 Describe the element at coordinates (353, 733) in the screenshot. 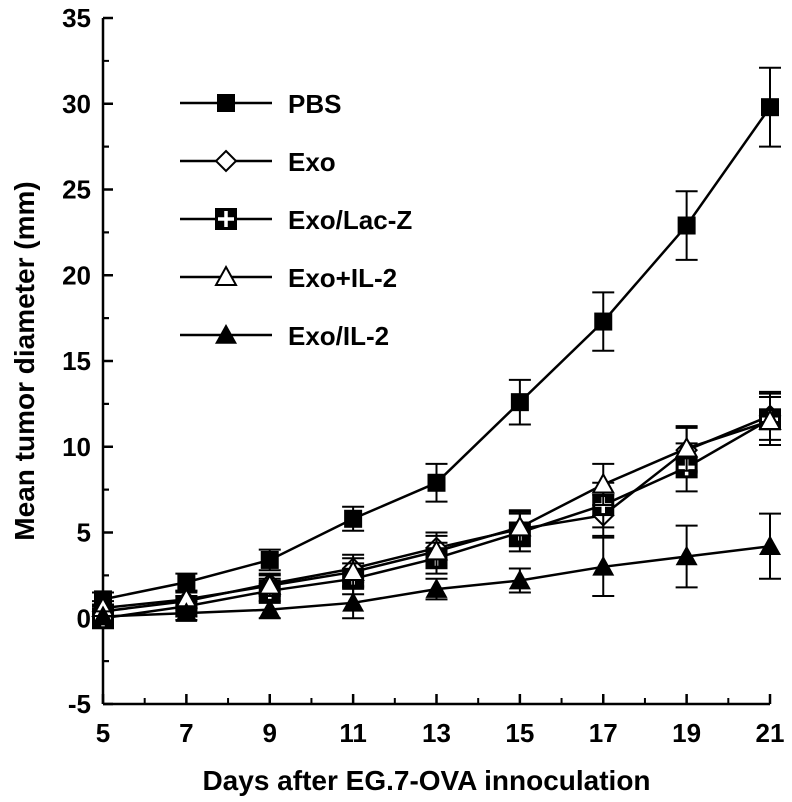

I see `x-tick-label: 11` at that location.